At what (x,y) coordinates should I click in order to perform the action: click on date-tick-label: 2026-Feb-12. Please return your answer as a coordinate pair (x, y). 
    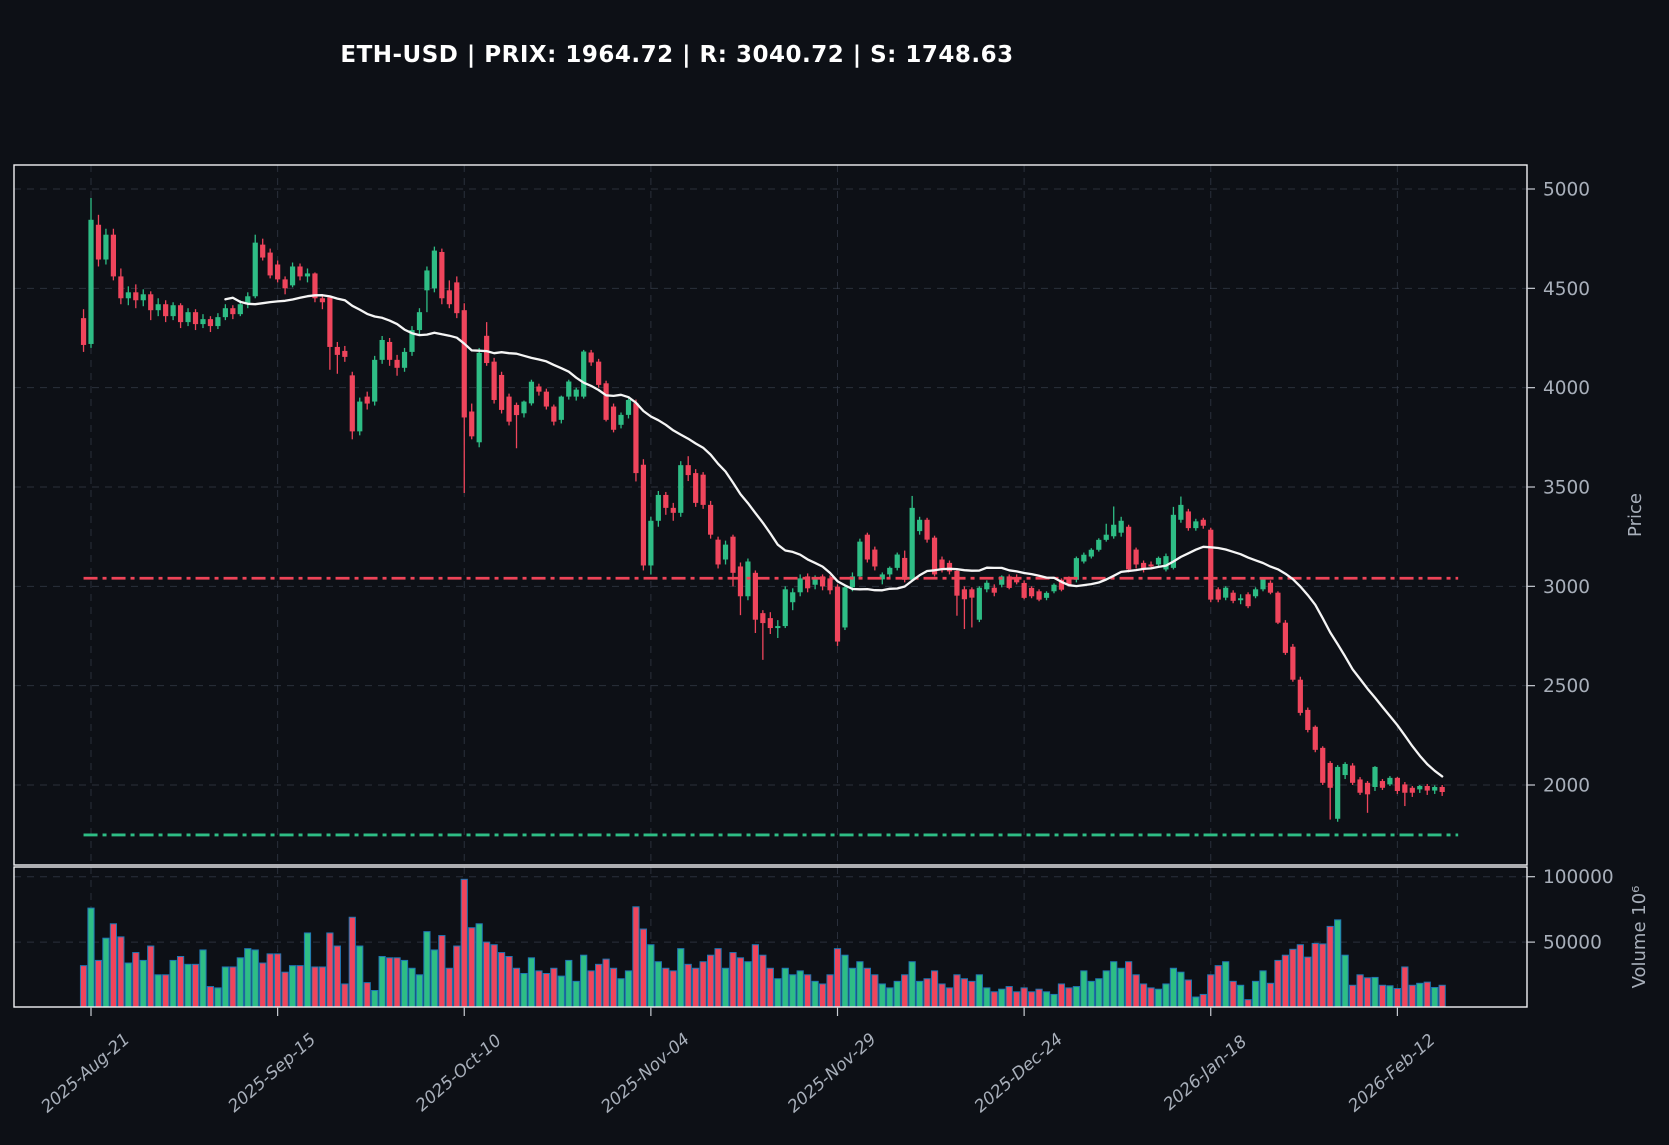
    Looking at the image, I should click on (1392, 1073).